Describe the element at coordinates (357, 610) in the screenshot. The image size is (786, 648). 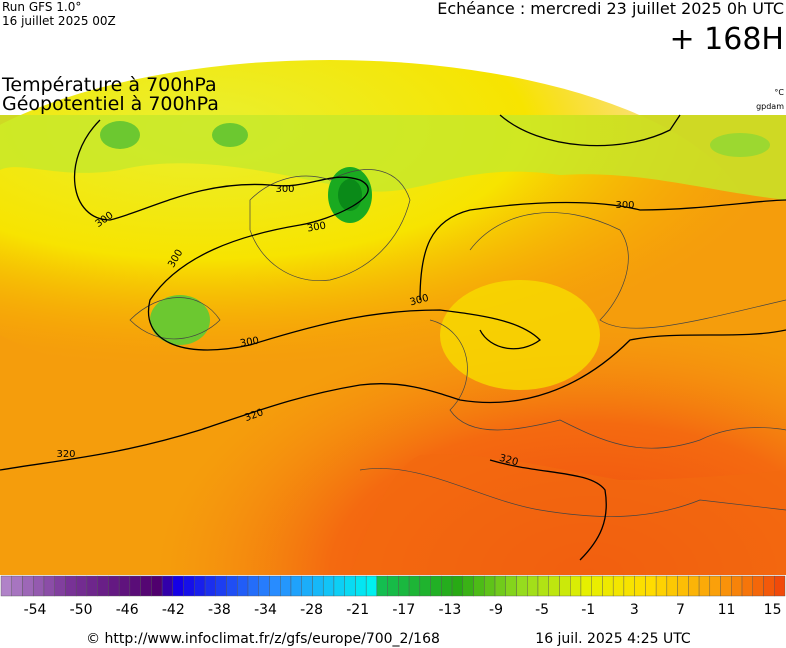
I see `colorbar-label: -21` at that location.